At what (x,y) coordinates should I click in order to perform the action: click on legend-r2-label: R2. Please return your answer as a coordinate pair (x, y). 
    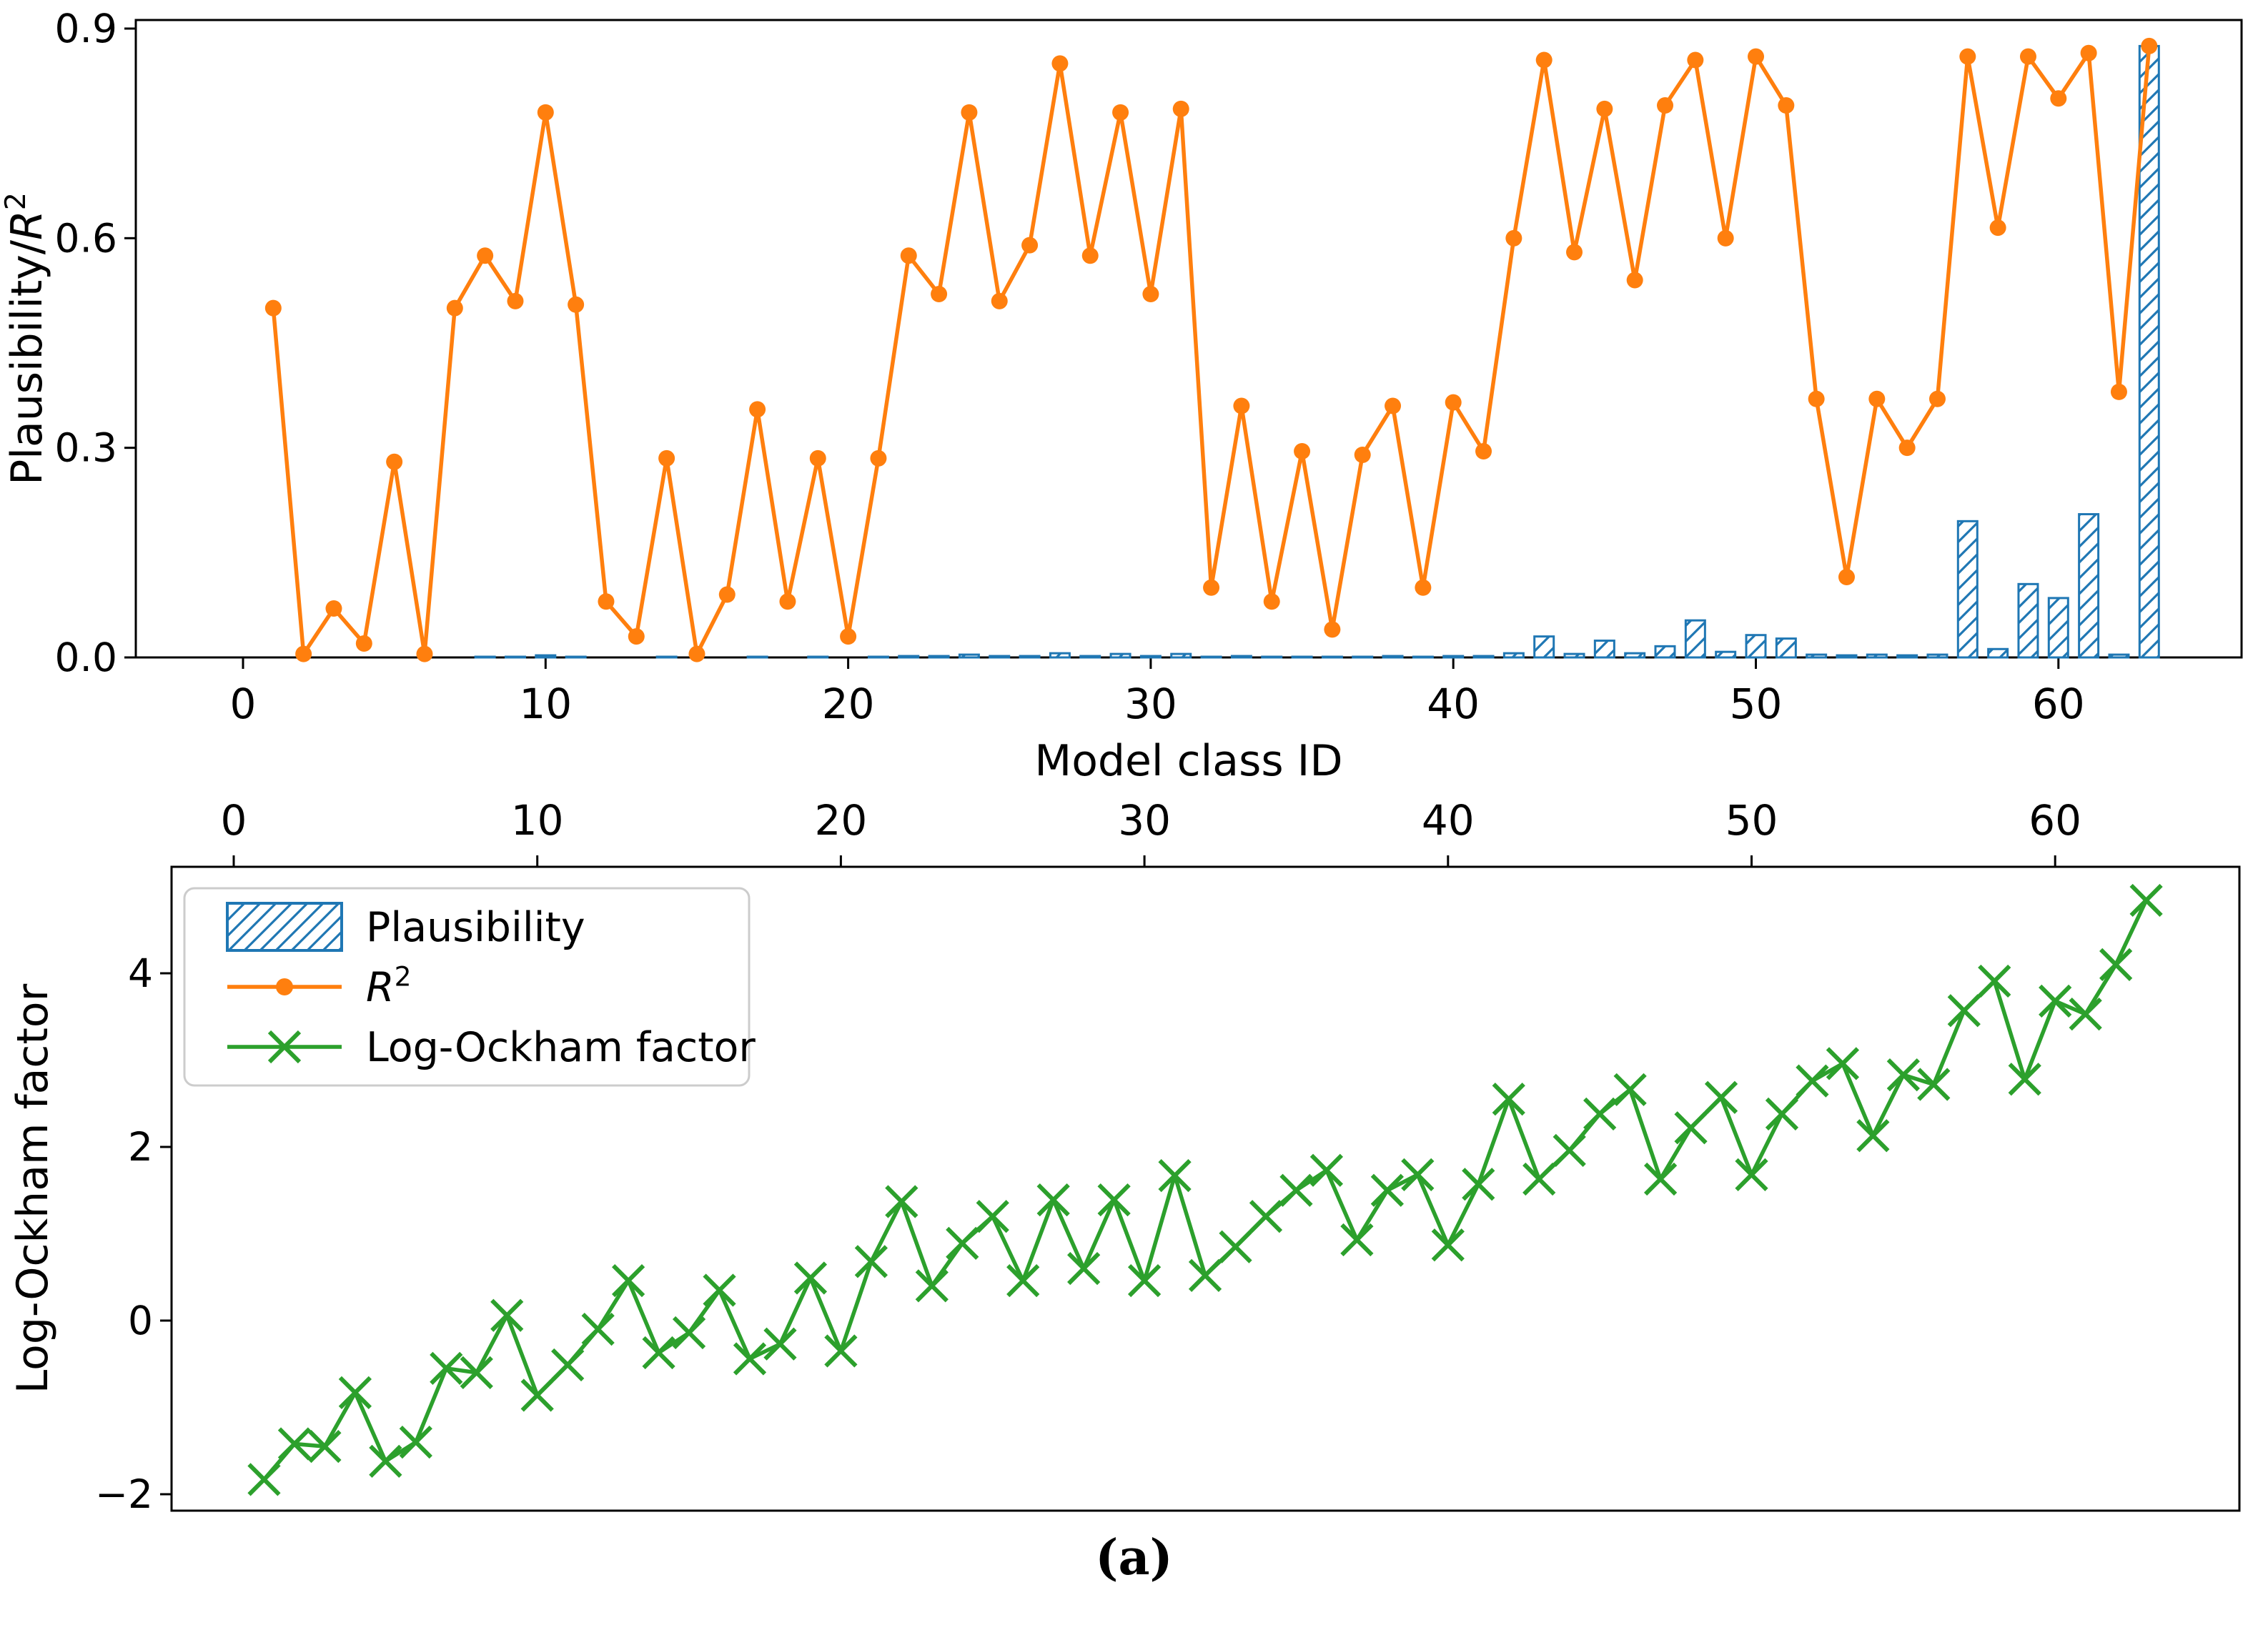
    Looking at the image, I should click on (389, 986).